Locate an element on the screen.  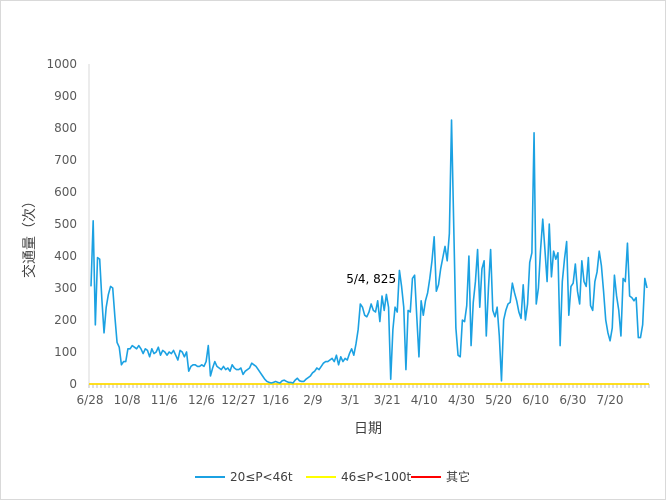
y-tick-label: 900 is located at coordinates (65, 96).